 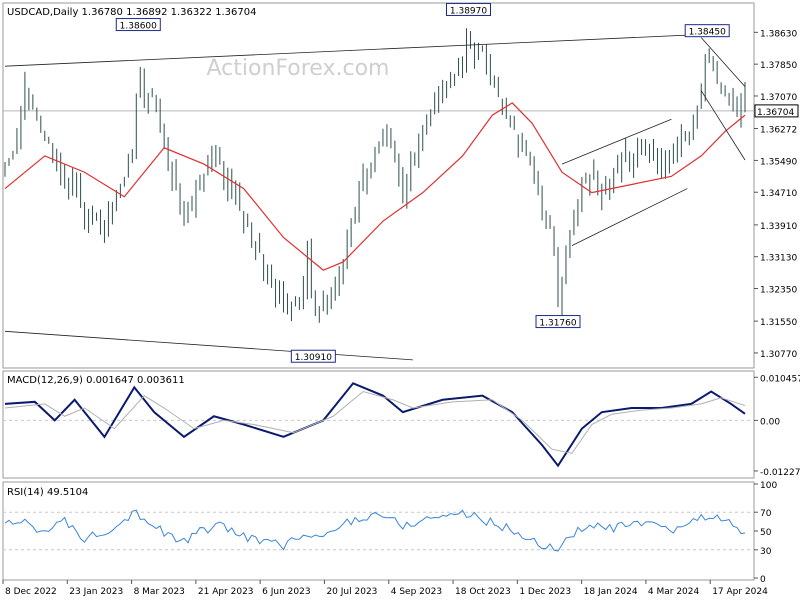 What do you see at coordinates (351, 592) in the screenshot?
I see `x-axis-tick-label: 20 Jul 2023` at bounding box center [351, 592].